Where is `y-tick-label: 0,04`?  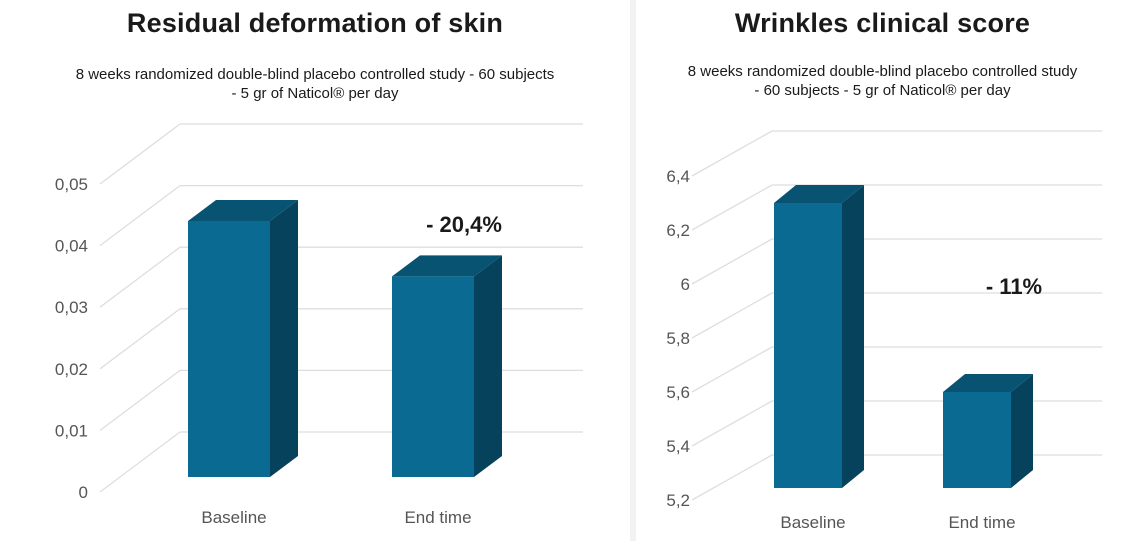 y-tick-label: 0,04 is located at coordinates (71, 246).